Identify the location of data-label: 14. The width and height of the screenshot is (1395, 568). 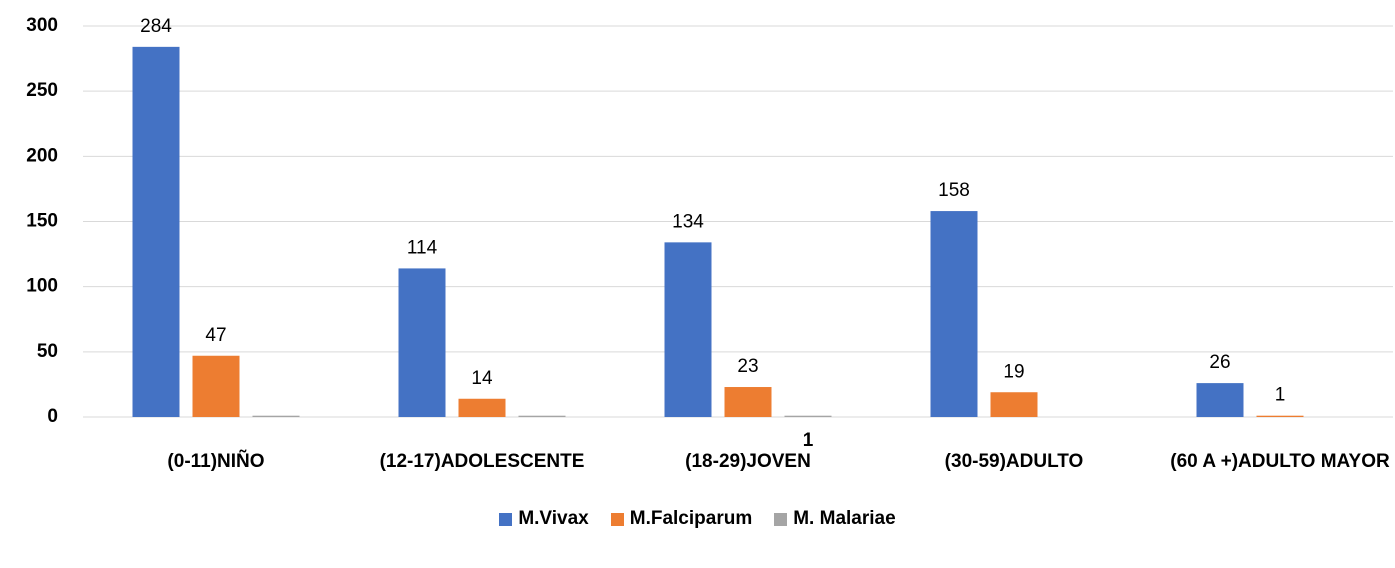
(482, 378).